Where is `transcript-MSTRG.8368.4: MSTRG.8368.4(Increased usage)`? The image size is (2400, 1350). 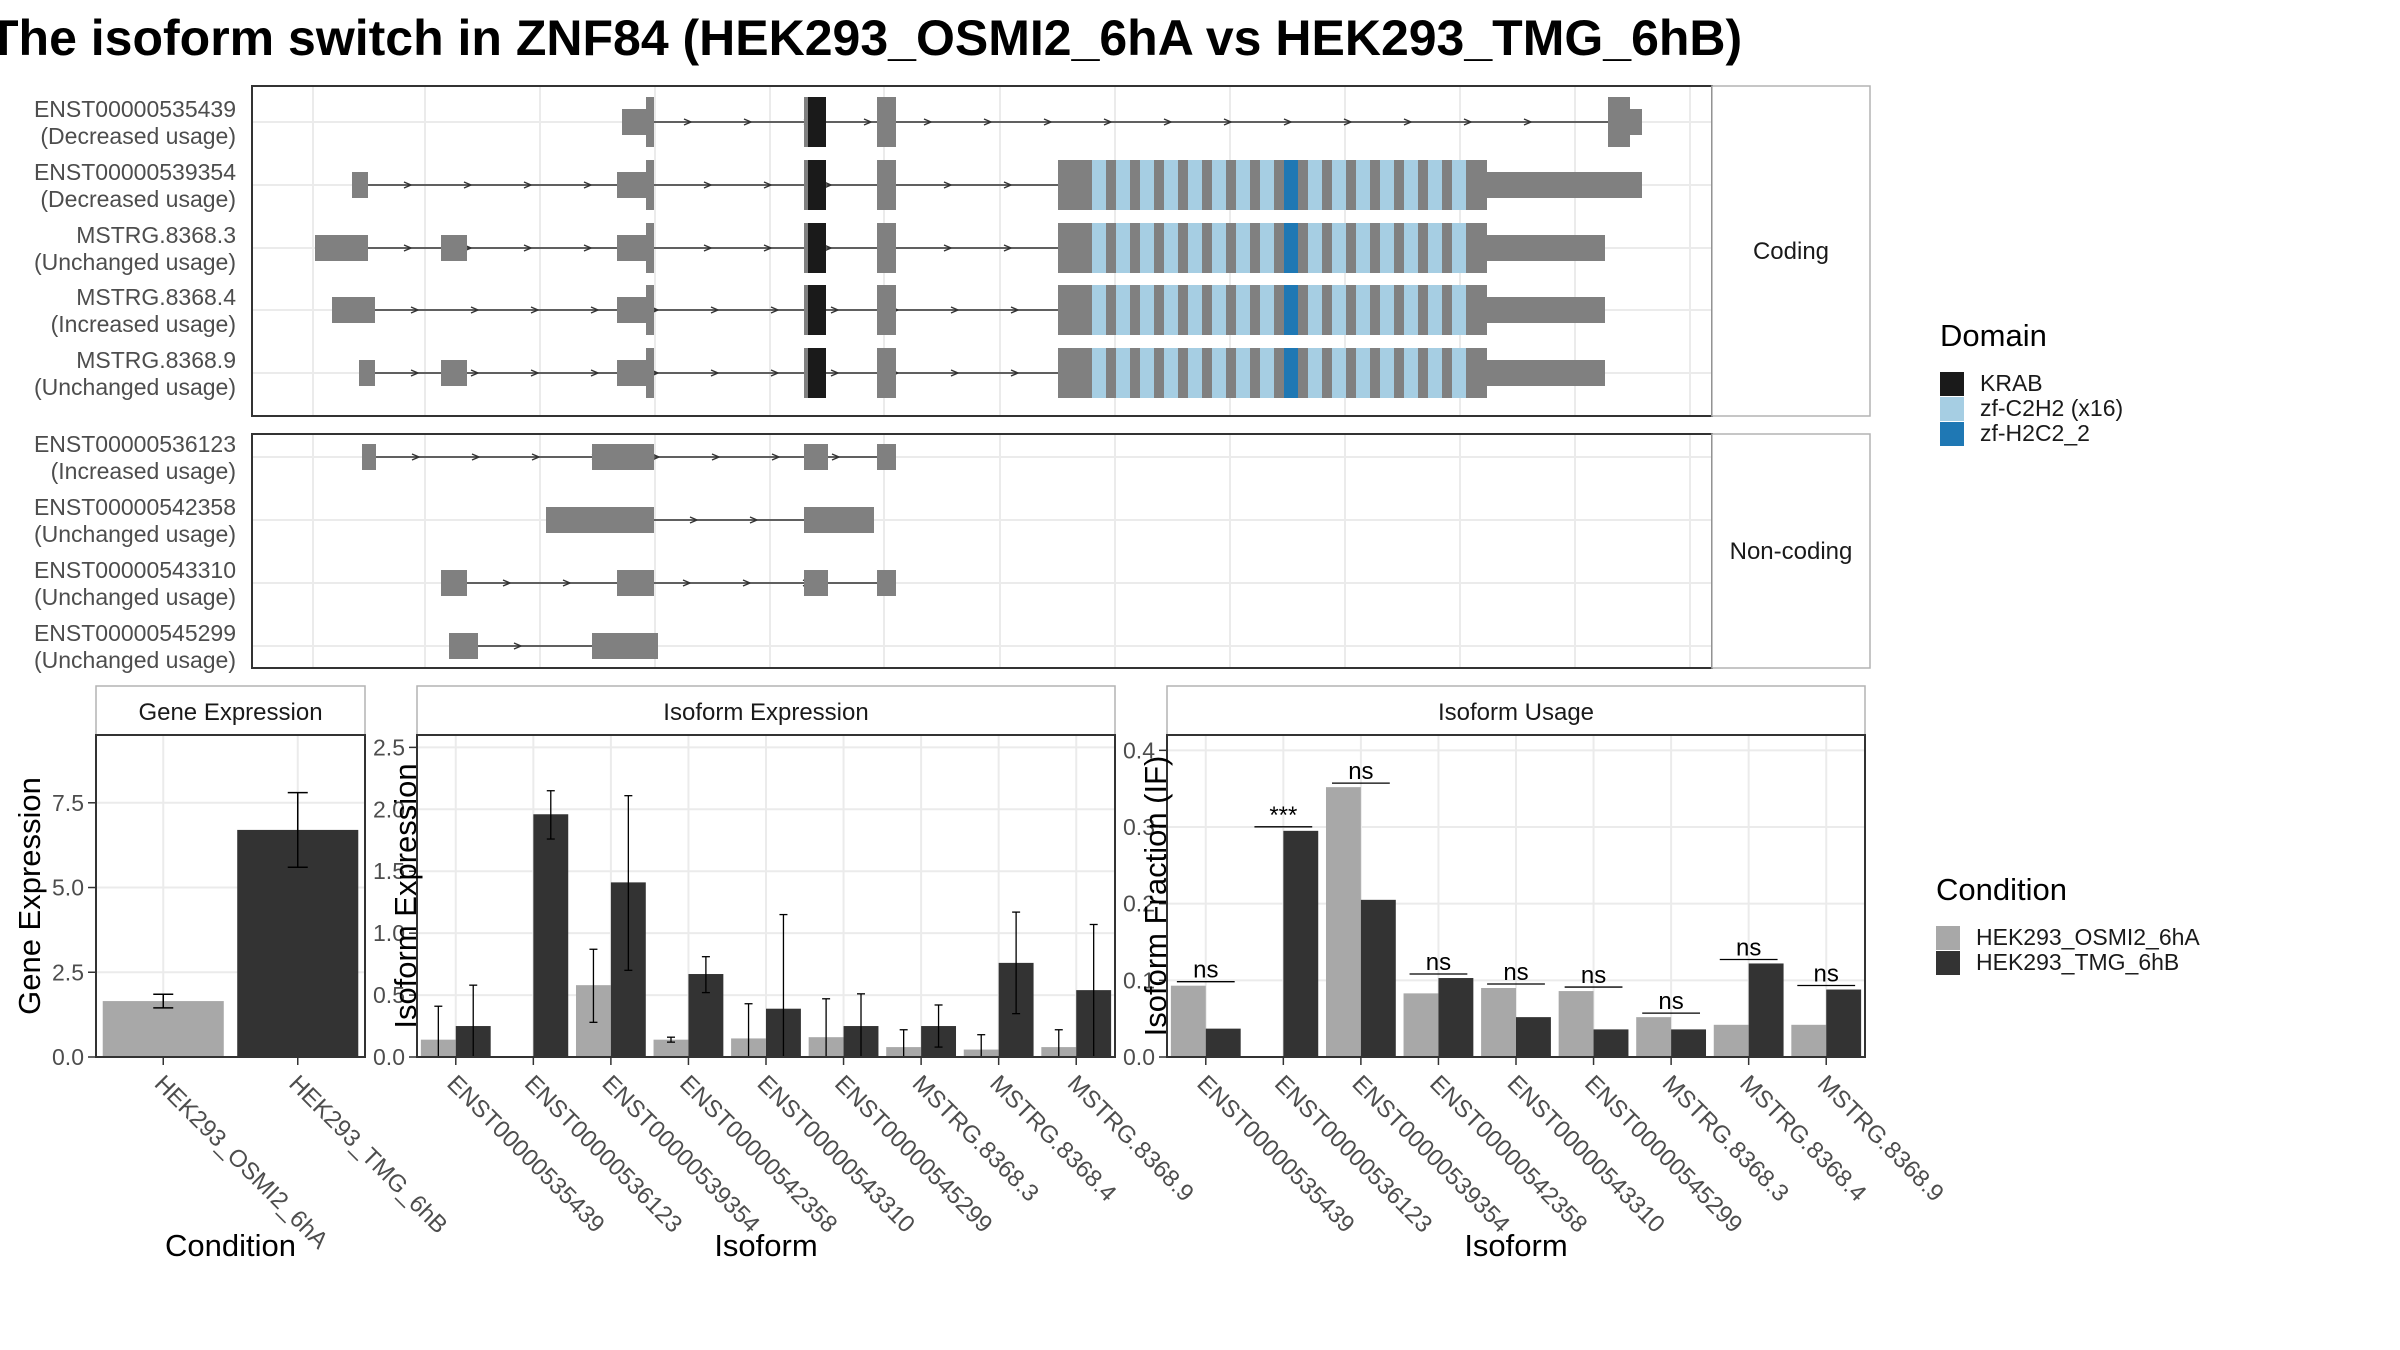 transcript-MSTRG.8368.4: MSTRG.8368.4(Increased usage) is located at coordinates (828, 310).